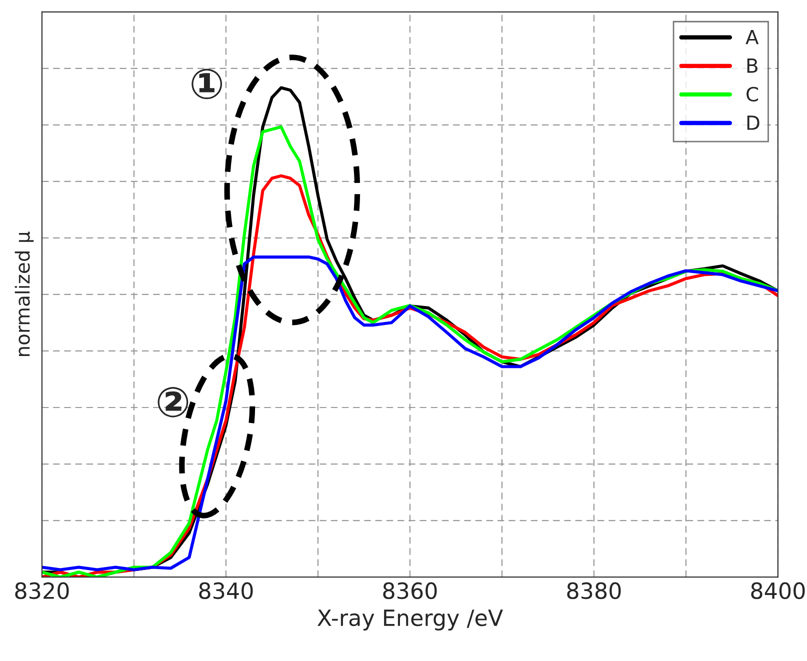  What do you see at coordinates (42, 591) in the screenshot?
I see `x-tick-label: 8320` at bounding box center [42, 591].